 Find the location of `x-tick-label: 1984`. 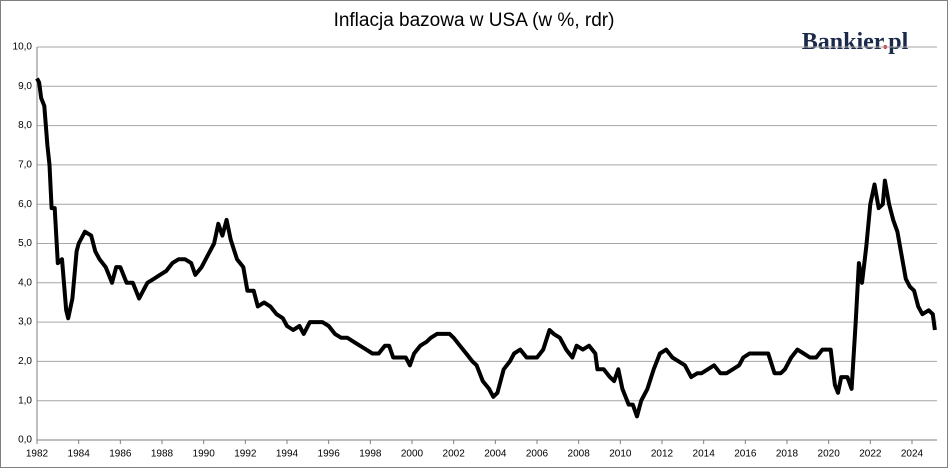

x-tick-label: 1984 is located at coordinates (79, 454).